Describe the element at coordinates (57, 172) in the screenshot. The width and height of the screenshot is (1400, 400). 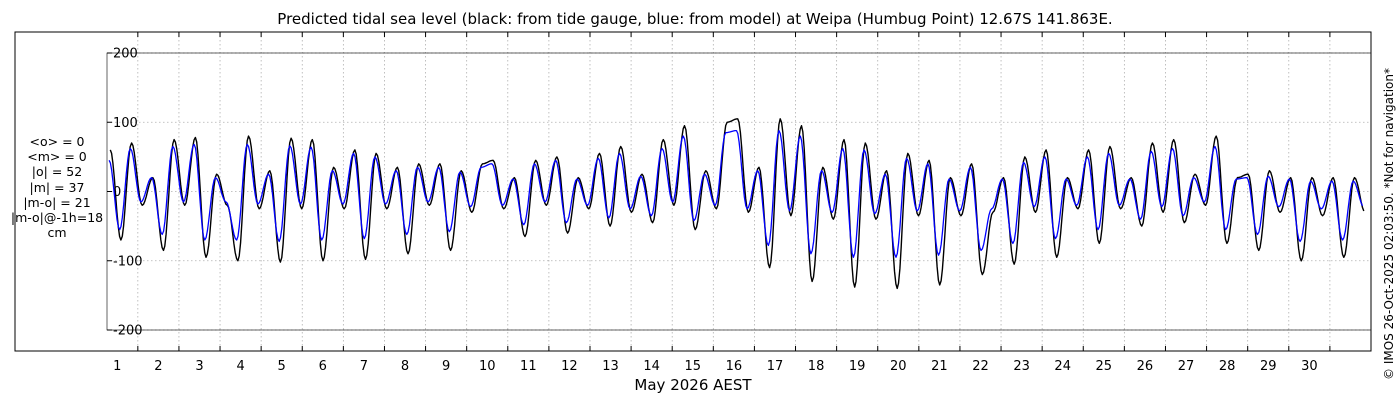
I see `stat-abs-observed: |o| = 52` at that location.